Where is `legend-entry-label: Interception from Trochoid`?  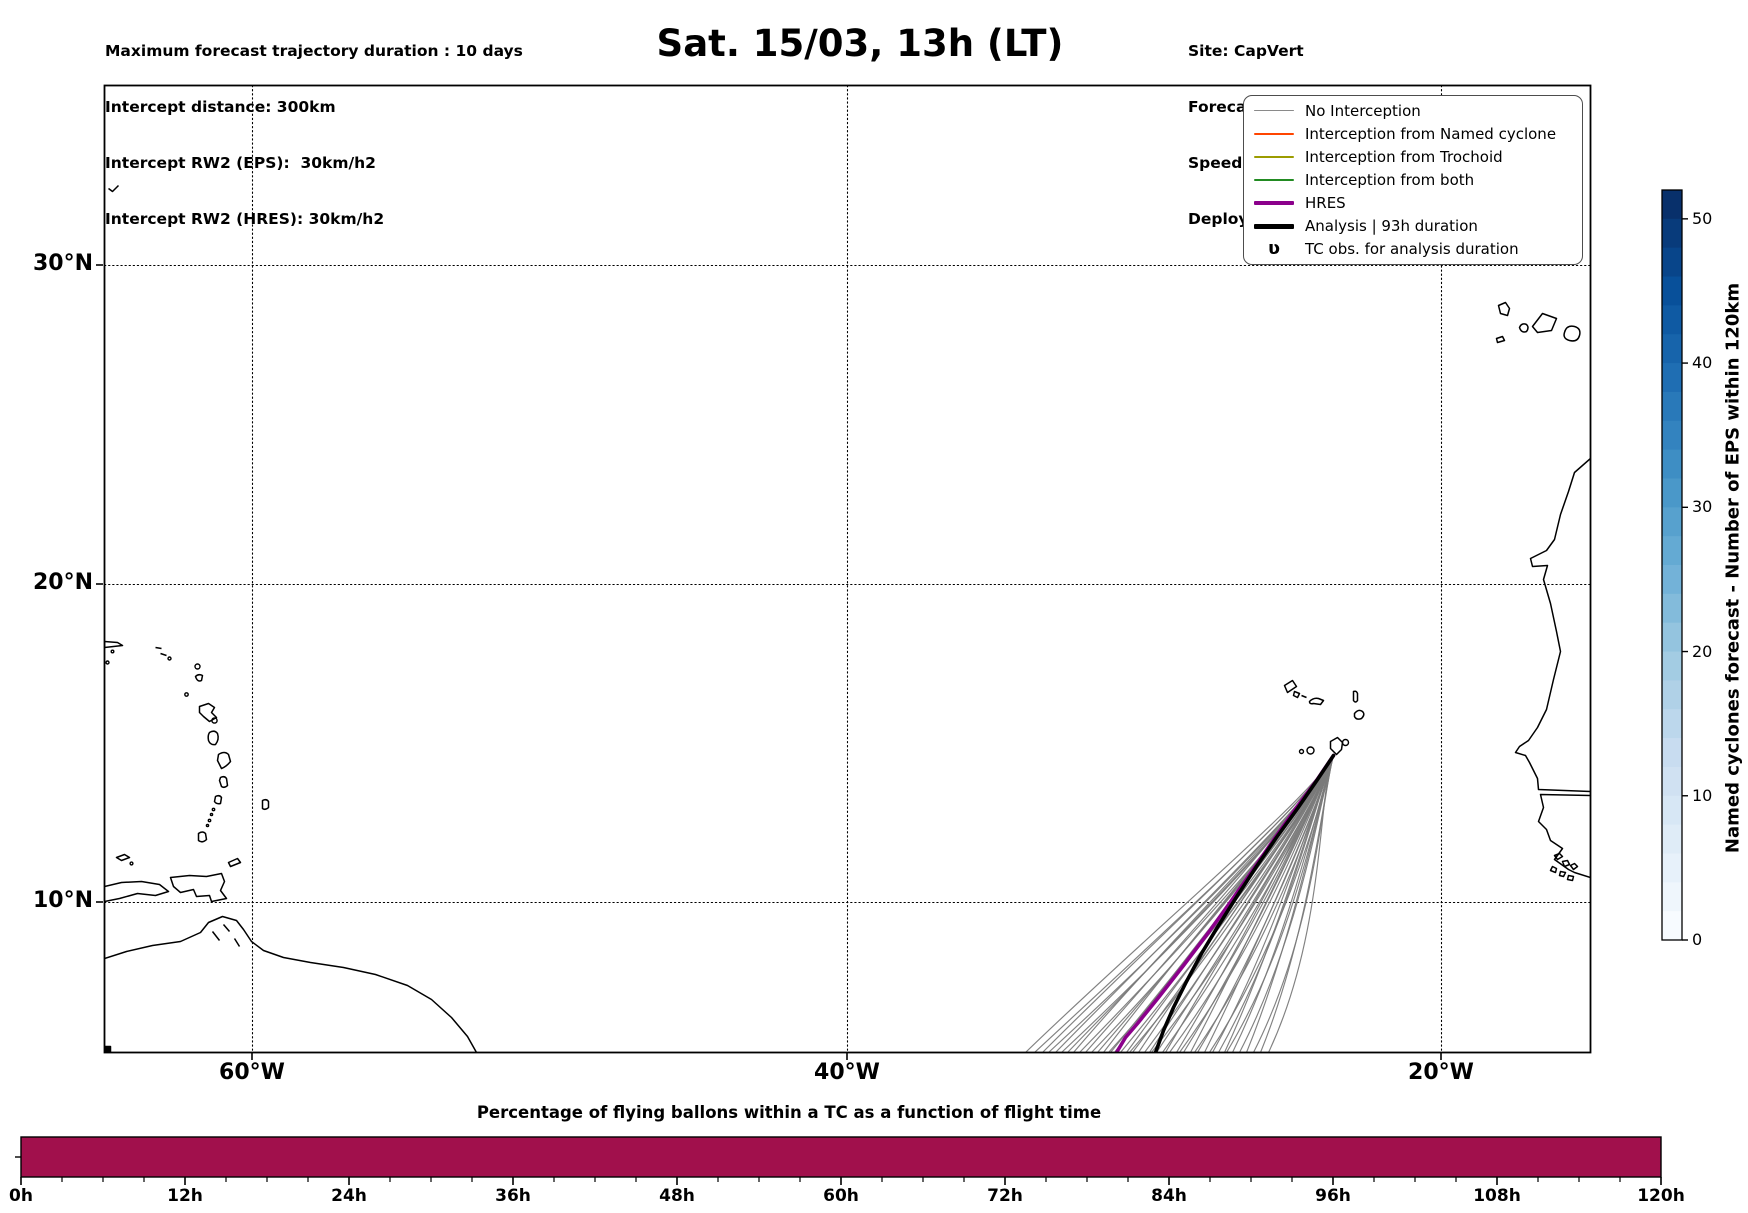
legend-entry-label: Interception from Trochoid is located at coordinates (1404, 156).